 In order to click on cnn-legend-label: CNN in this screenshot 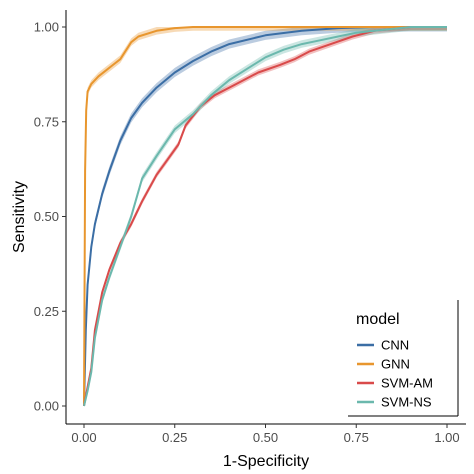, I will do `click(395, 345)`.